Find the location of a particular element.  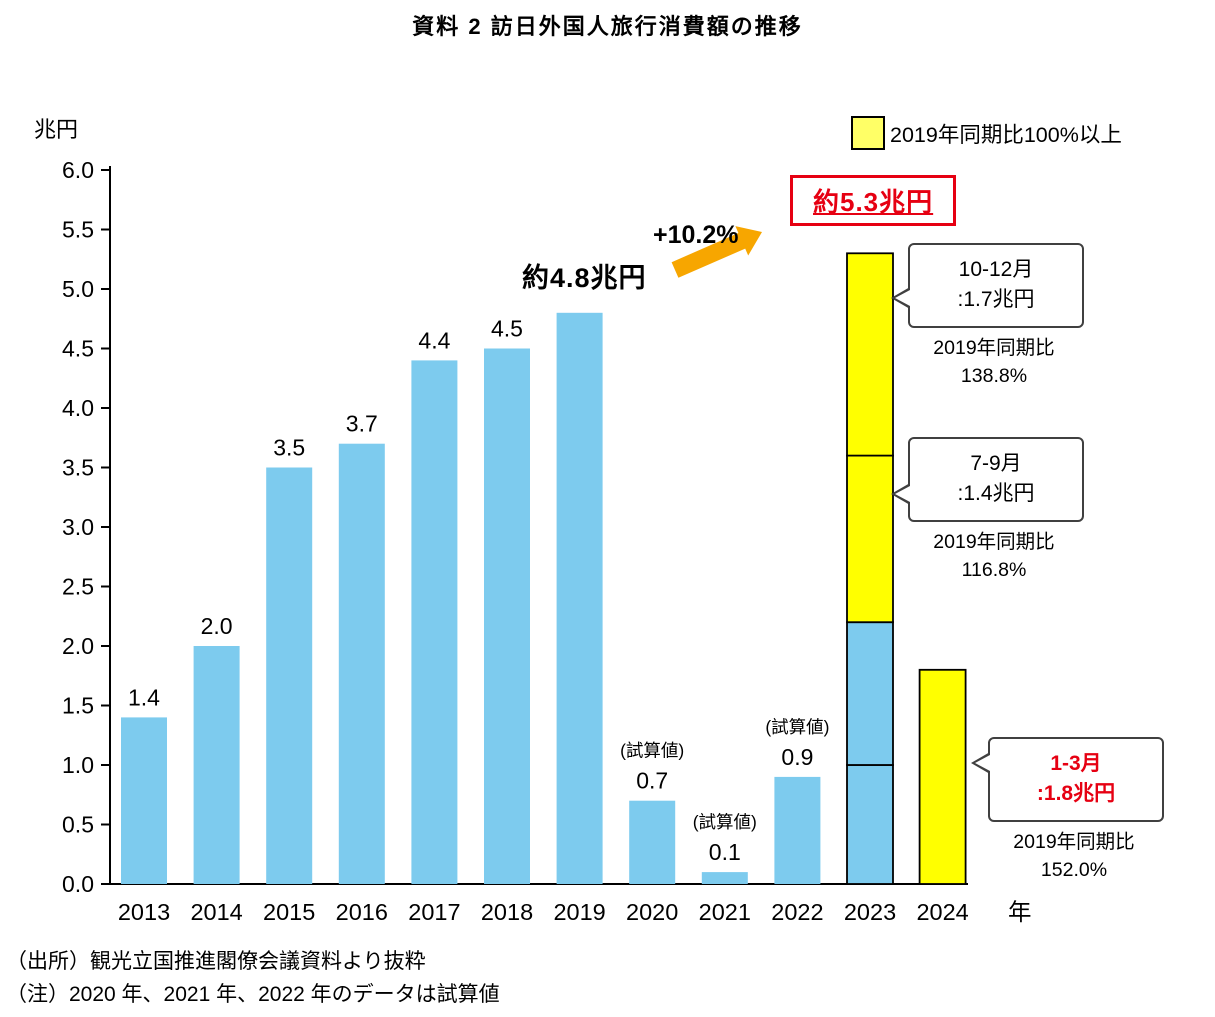

y-tick-label: 6.0 is located at coordinates (78, 170).